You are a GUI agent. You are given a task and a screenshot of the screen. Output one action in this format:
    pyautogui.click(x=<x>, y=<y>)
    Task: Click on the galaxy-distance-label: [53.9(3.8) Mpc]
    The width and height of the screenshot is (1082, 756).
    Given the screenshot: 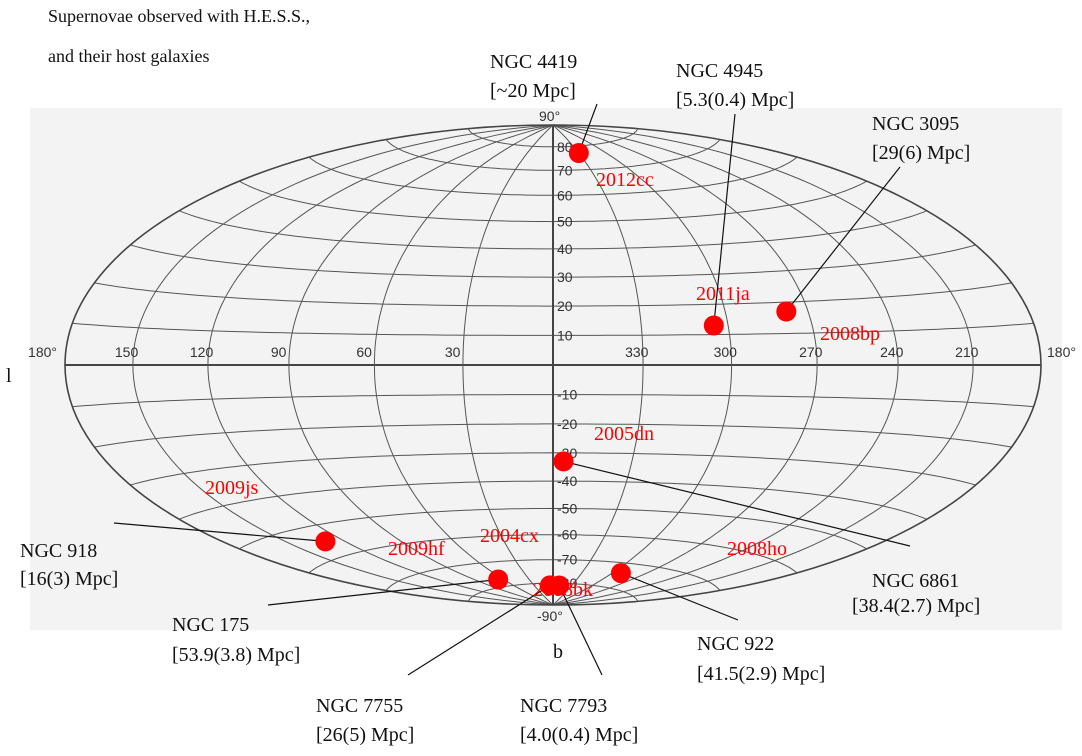 What is the action you would take?
    pyautogui.click(x=236, y=655)
    